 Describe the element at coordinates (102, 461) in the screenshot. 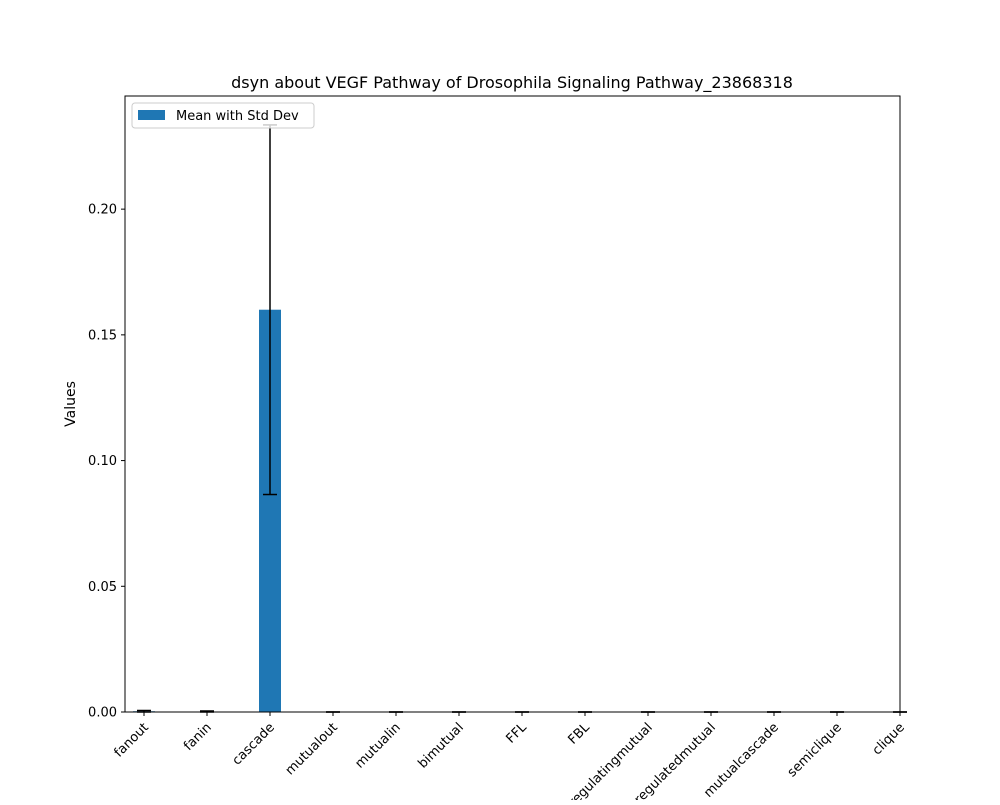

I see `y-tick-label: 0.10` at that location.